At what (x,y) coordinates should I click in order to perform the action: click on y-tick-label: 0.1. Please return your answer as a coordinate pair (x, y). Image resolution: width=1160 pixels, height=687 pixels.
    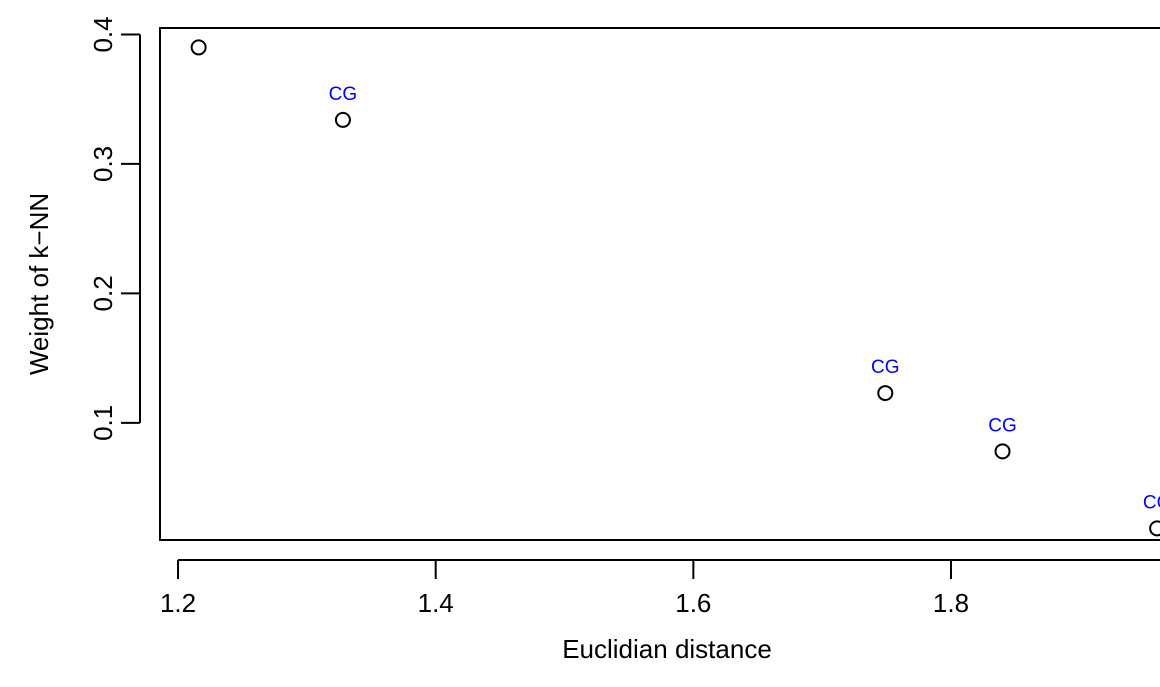
    Looking at the image, I should click on (103, 423).